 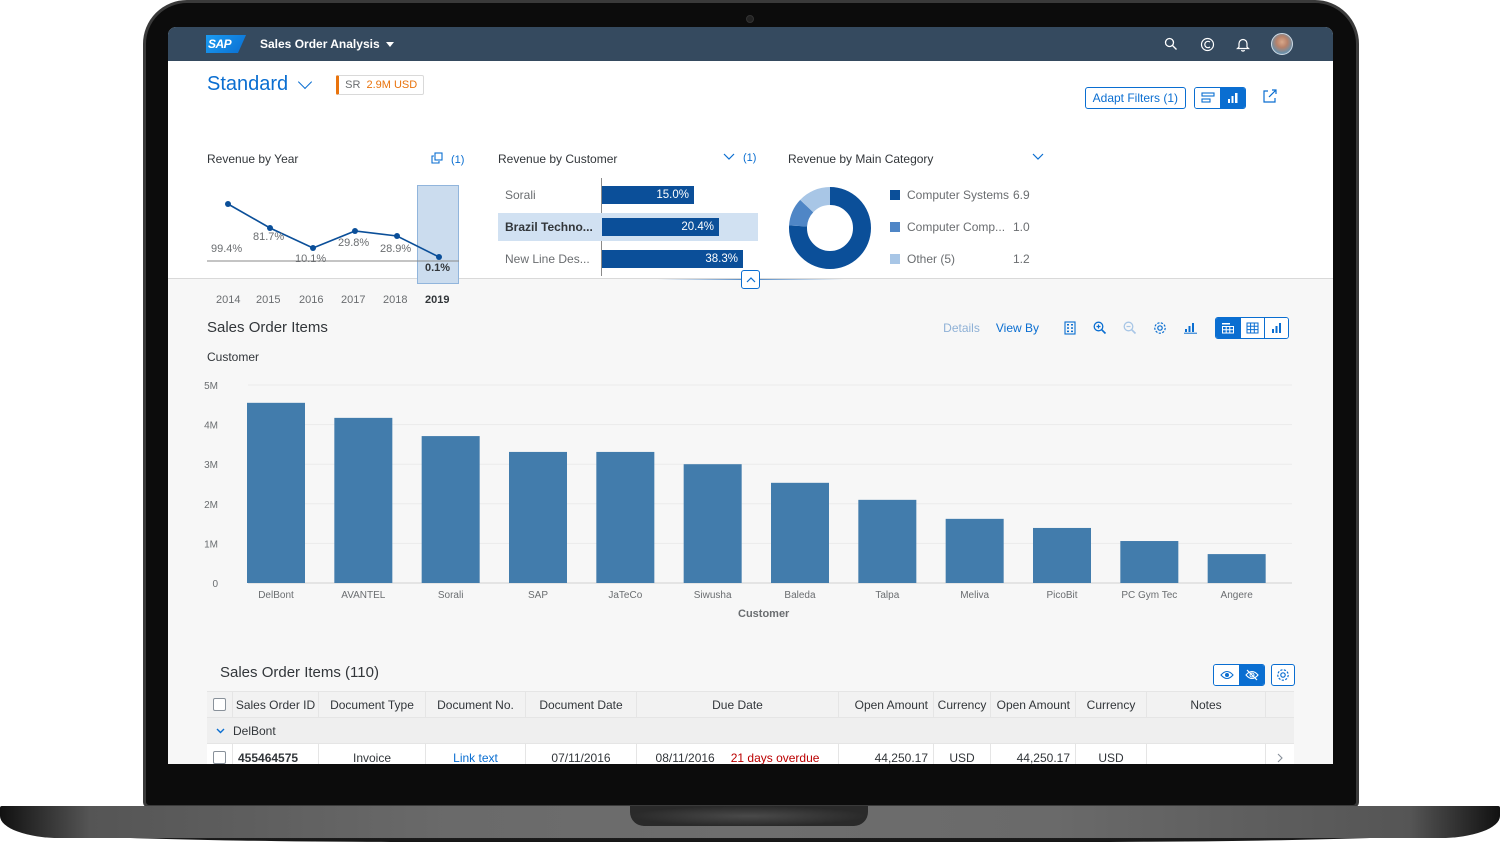 I want to click on customer-name: Sorali, so click(x=520, y=195).